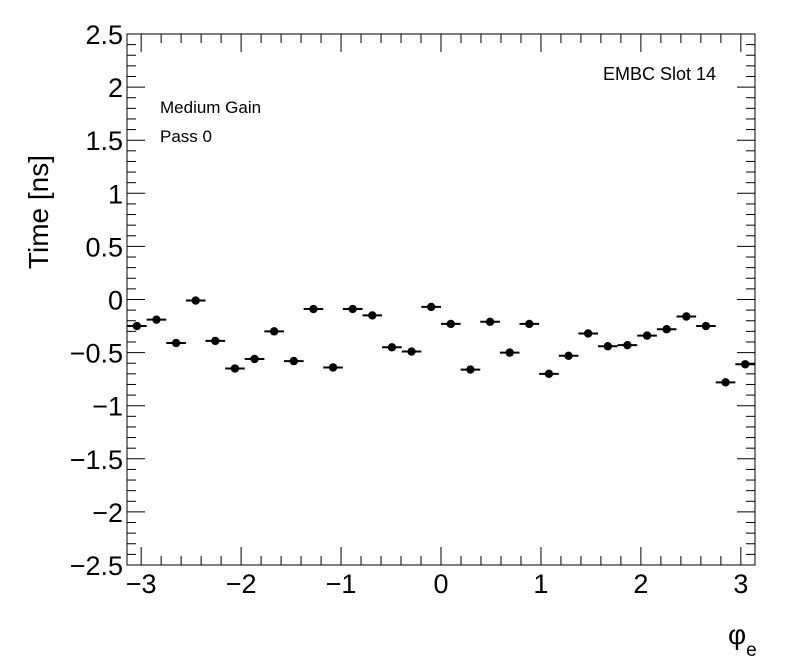  Describe the element at coordinates (659, 74) in the screenshot. I see `annotation-slot: EMBC Slot 14` at that location.